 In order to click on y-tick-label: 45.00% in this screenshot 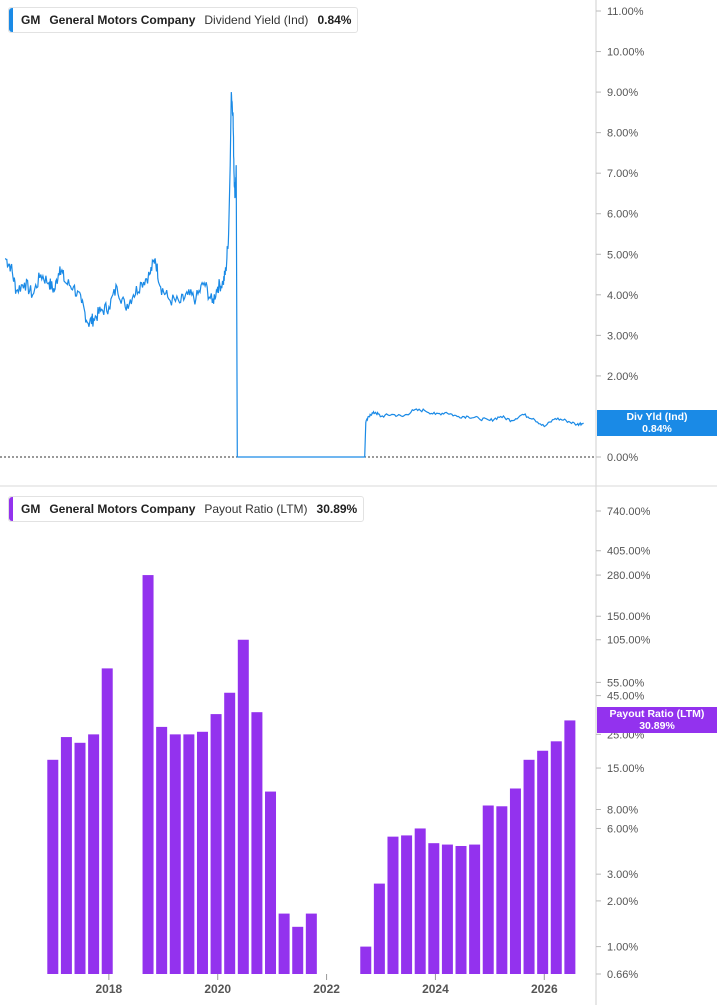, I will do `click(626, 697)`.